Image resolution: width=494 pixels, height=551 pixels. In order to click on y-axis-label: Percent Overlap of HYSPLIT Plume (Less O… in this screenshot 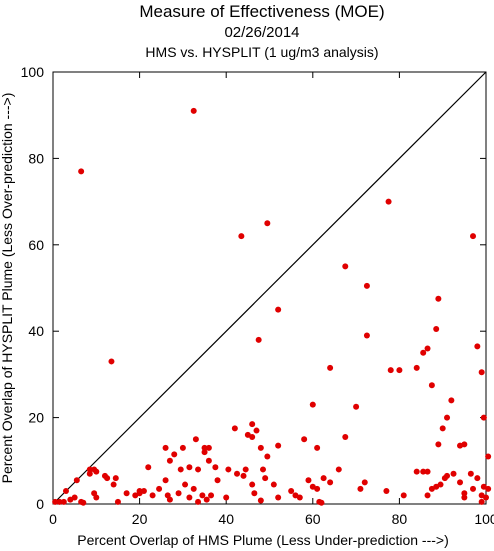, I will do `click(7, 288)`.